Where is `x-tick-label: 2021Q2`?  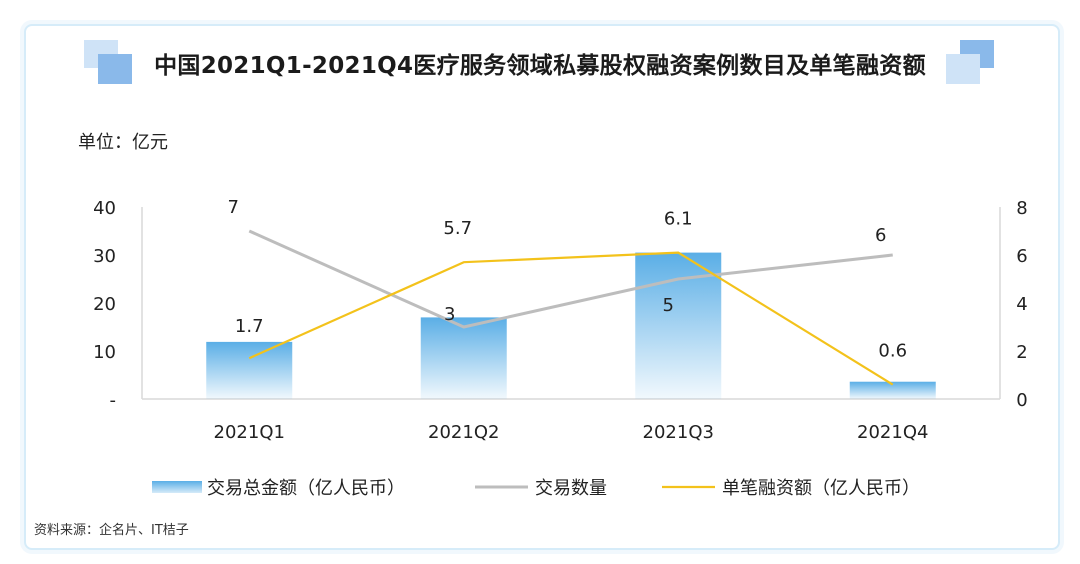
x-tick-label: 2021Q2 is located at coordinates (463, 432).